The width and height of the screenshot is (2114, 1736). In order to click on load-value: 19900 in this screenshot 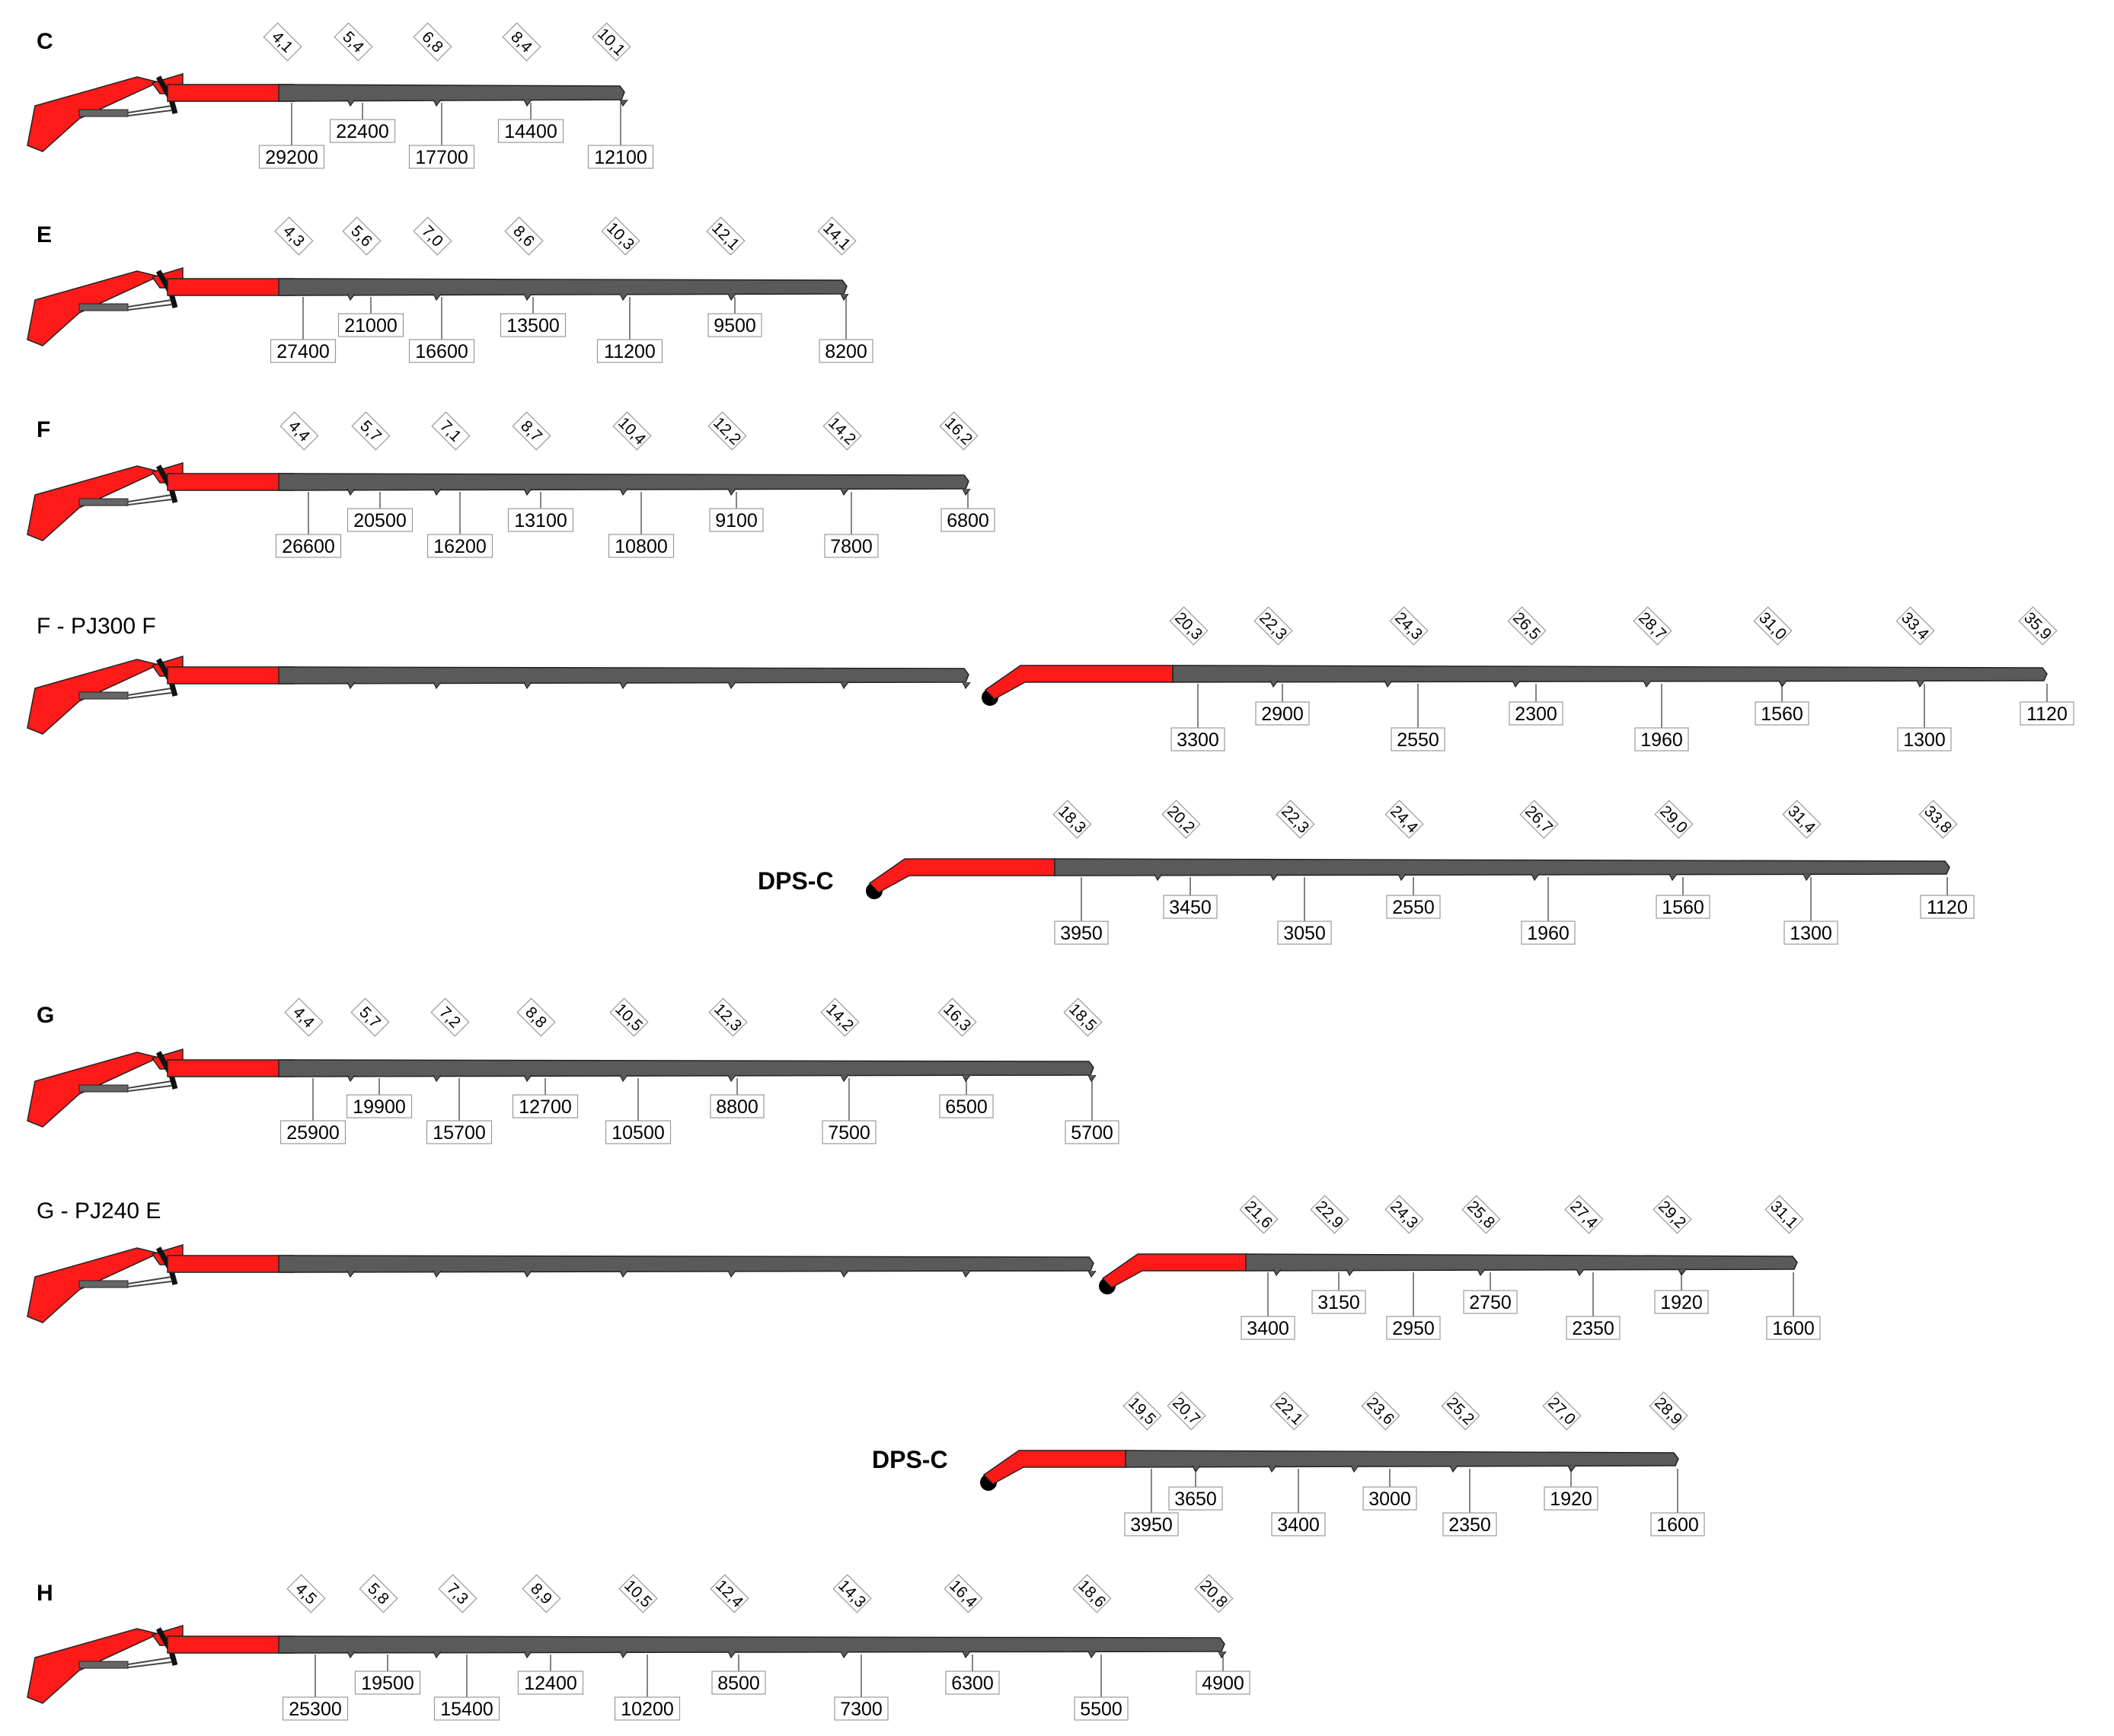, I will do `click(379, 1107)`.